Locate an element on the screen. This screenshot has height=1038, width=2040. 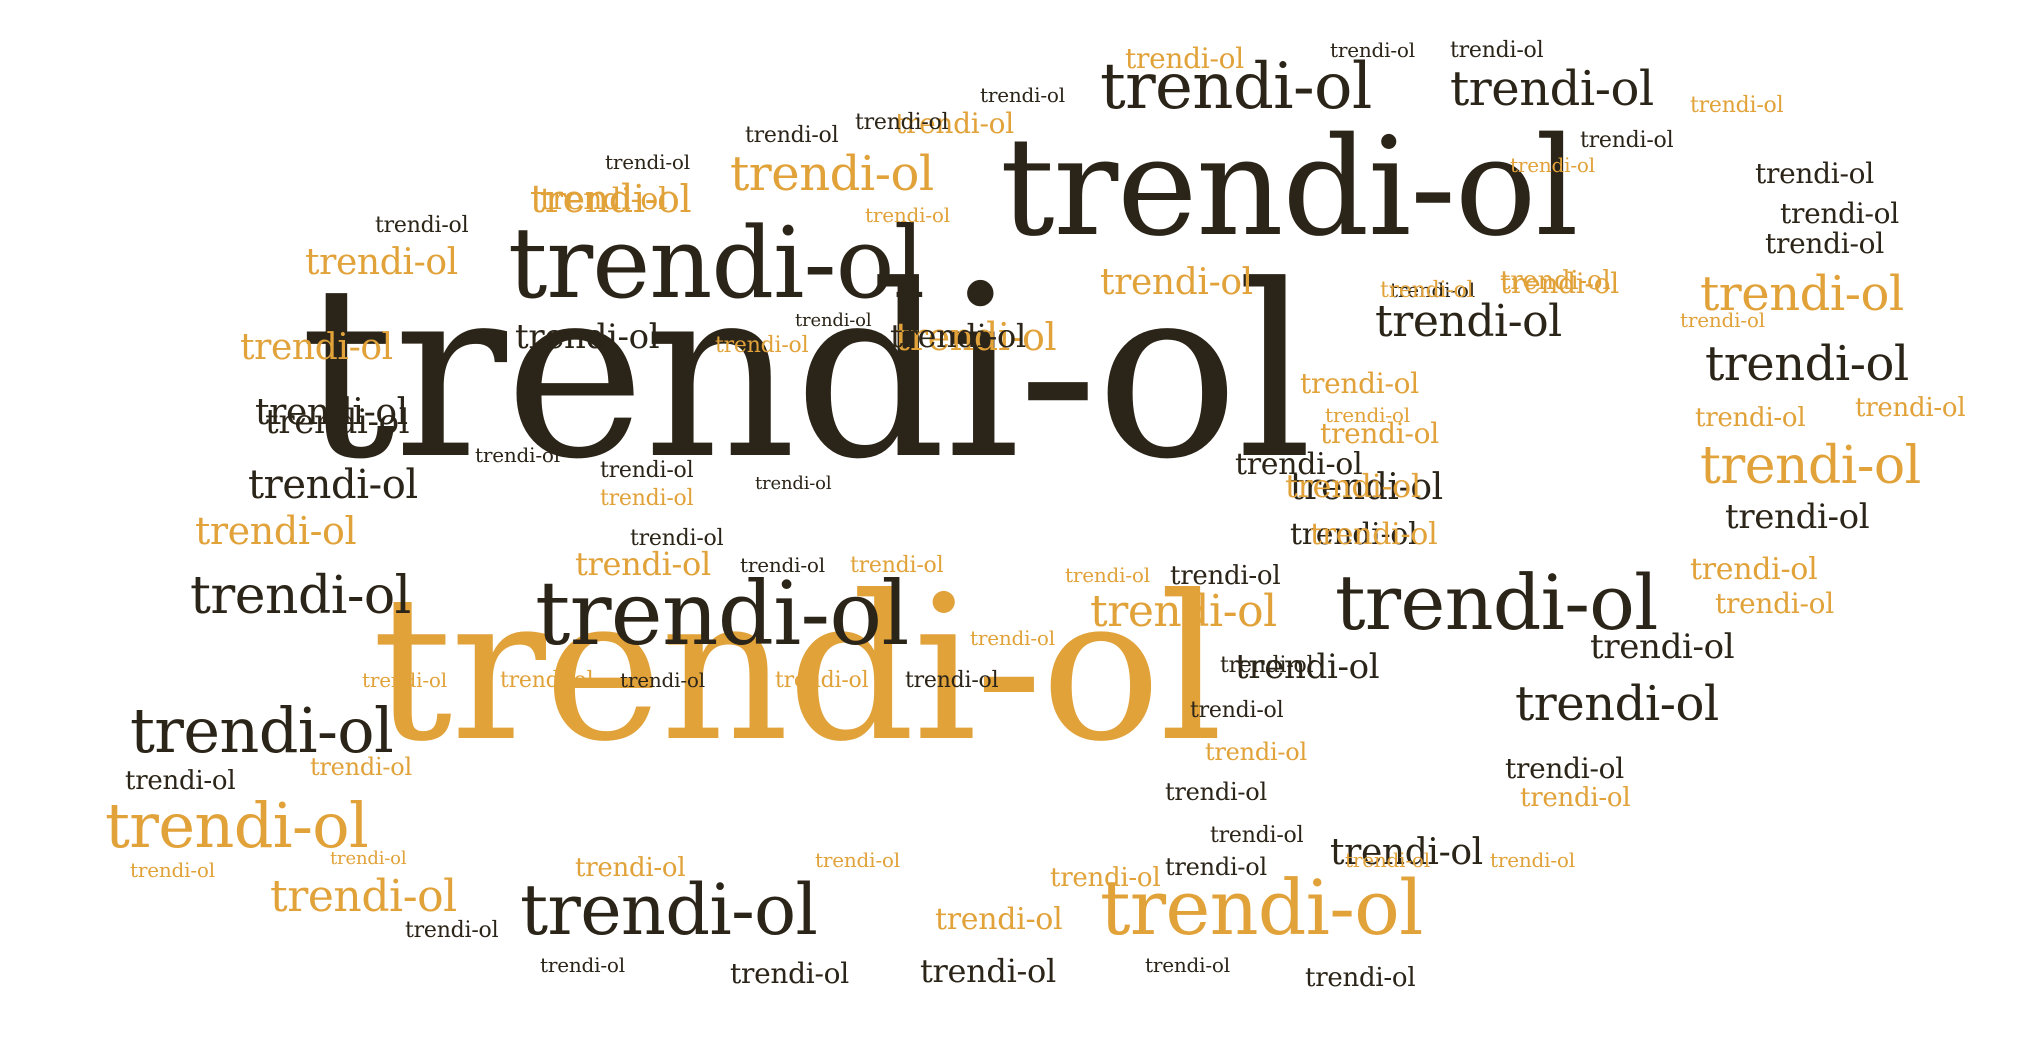
cloud-word-large: trendi-ol is located at coordinates (1288, 188).